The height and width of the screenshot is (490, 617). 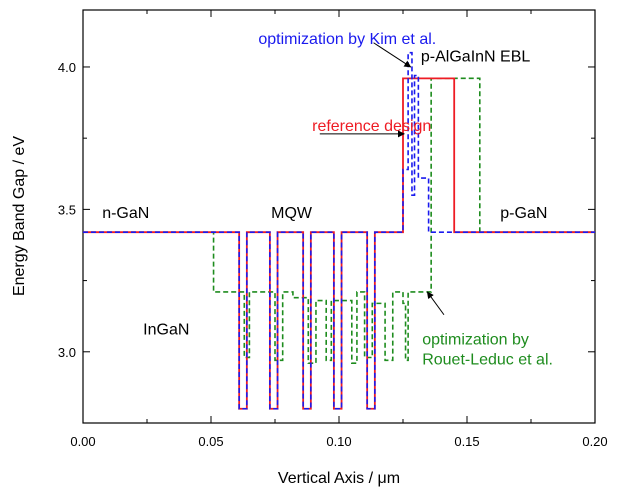 I want to click on annotation-label: optimization by Kim et al., so click(x=347, y=39).